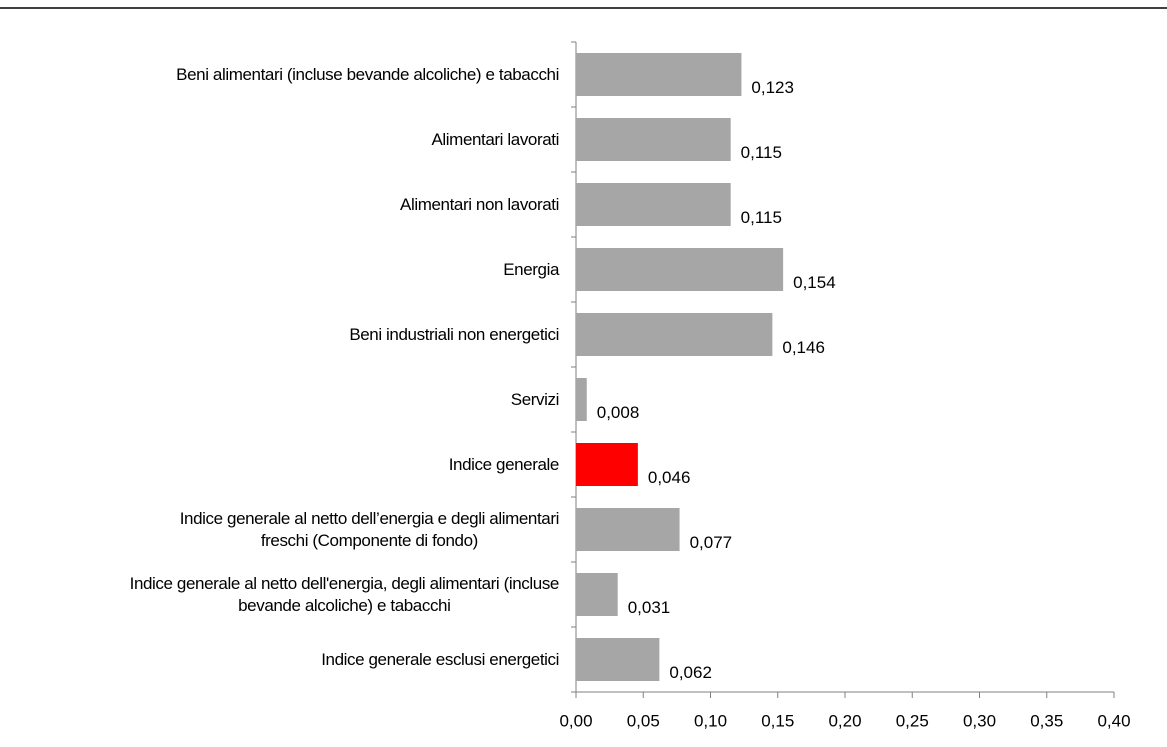 The height and width of the screenshot is (747, 1167). Describe the element at coordinates (643, 720) in the screenshot. I see `x-tick-label: 0,05` at that location.